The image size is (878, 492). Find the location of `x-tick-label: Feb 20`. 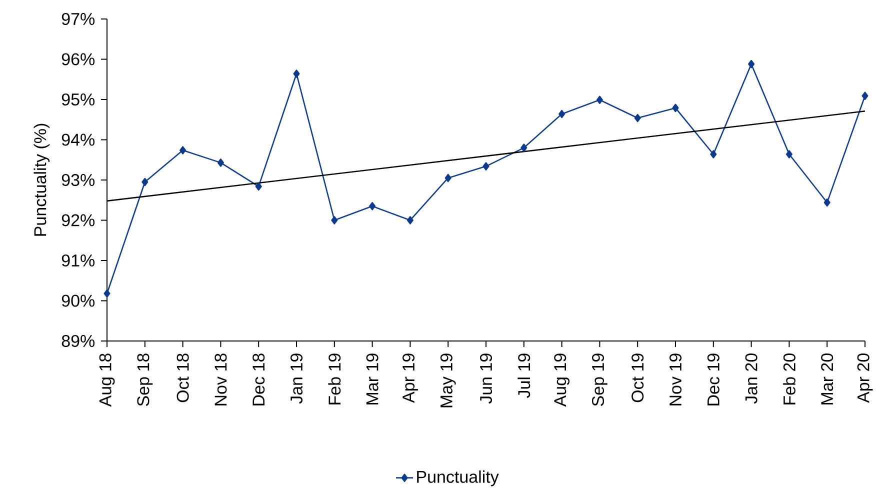

x-tick-label: Feb 20 is located at coordinates (789, 379).